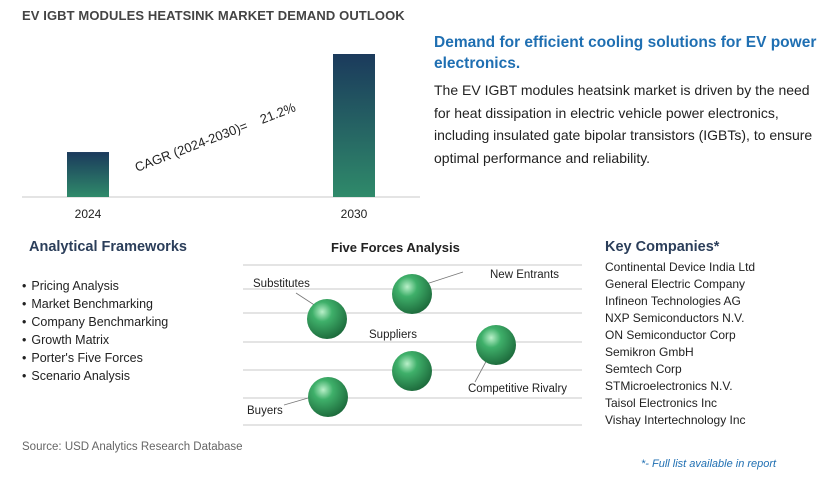  I want to click on company-item: General Electric Company, so click(675, 284).